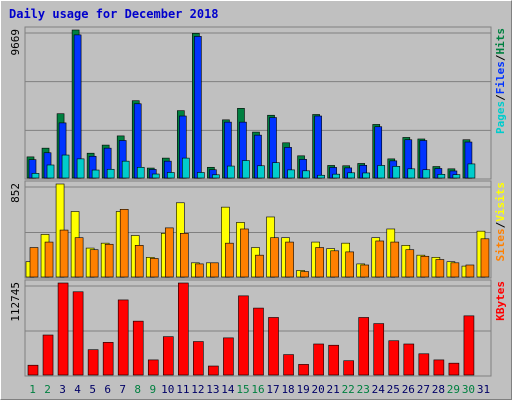 This screenshot has height=400, width=512. I want to click on x-label-day-3: 3, so click(62, 389).